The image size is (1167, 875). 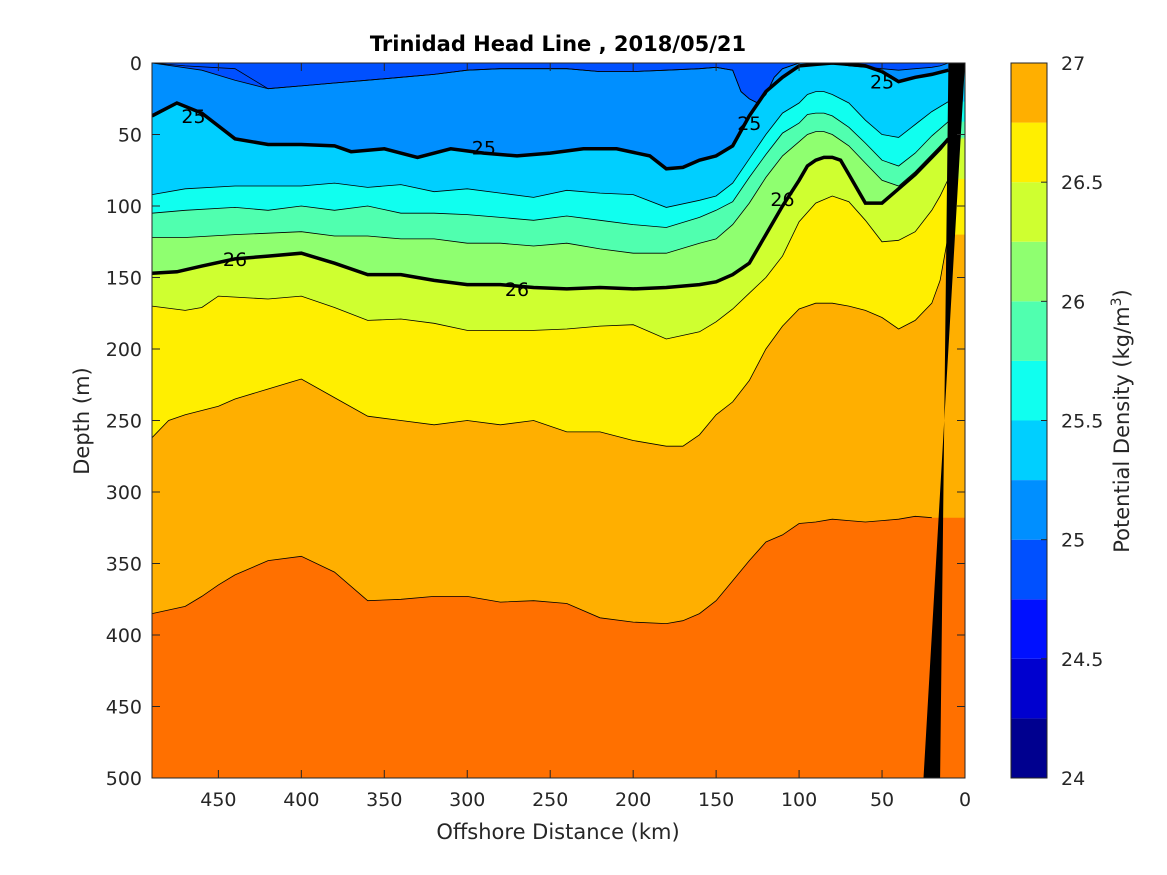 What do you see at coordinates (517, 290) in the screenshot?
I see `contour-label-26-1: 26` at bounding box center [517, 290].